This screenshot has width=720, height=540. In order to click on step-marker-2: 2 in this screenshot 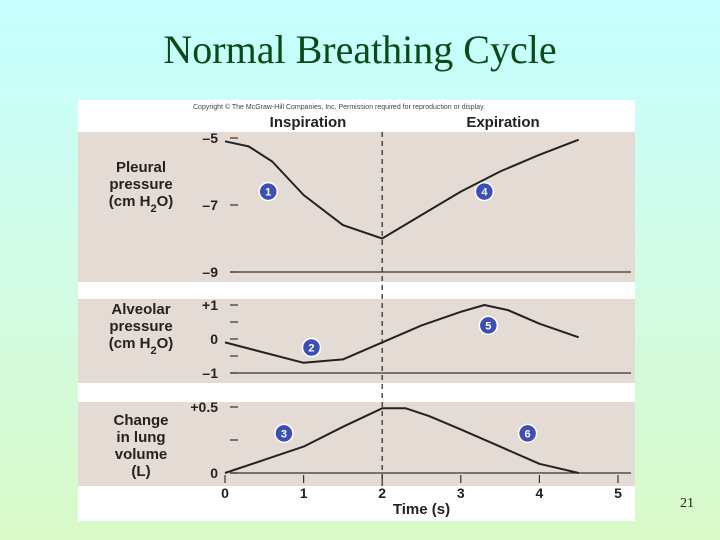, I will do `click(311, 347)`.